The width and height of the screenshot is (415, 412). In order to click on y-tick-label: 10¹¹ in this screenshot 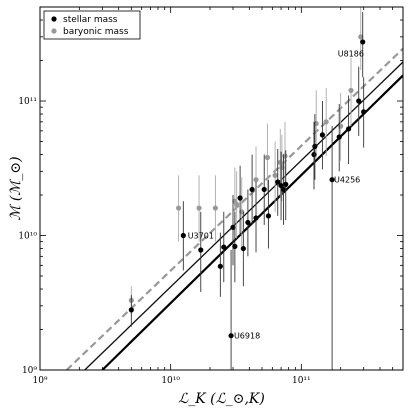, I will do `click(27, 102)`.